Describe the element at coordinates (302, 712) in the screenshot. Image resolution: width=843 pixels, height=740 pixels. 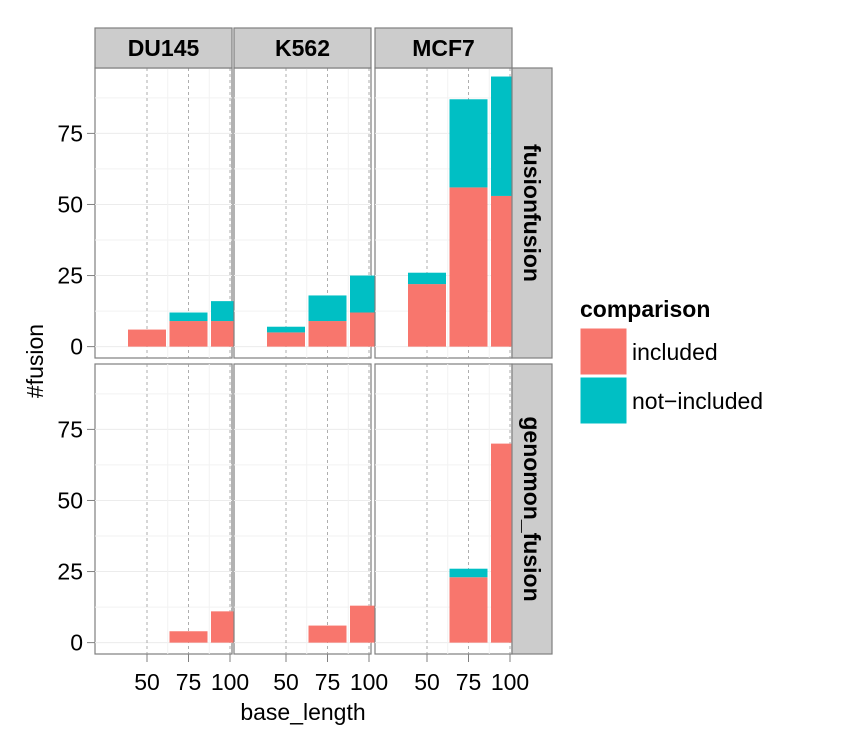
I see `x-axis-title: base_length` at that location.